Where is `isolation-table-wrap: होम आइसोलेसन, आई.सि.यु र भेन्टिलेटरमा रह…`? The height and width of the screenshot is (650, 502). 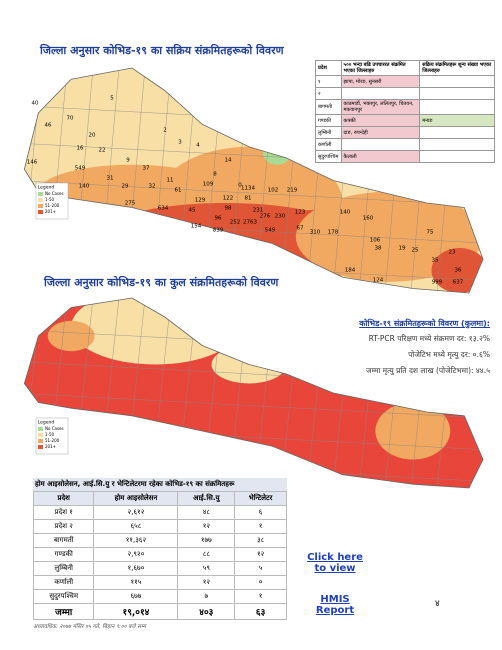 isolation-table-wrap: होम आइसोलेसन, आई.सि.यु र भेन्टिलेटरमा रह… is located at coordinates (159, 554).